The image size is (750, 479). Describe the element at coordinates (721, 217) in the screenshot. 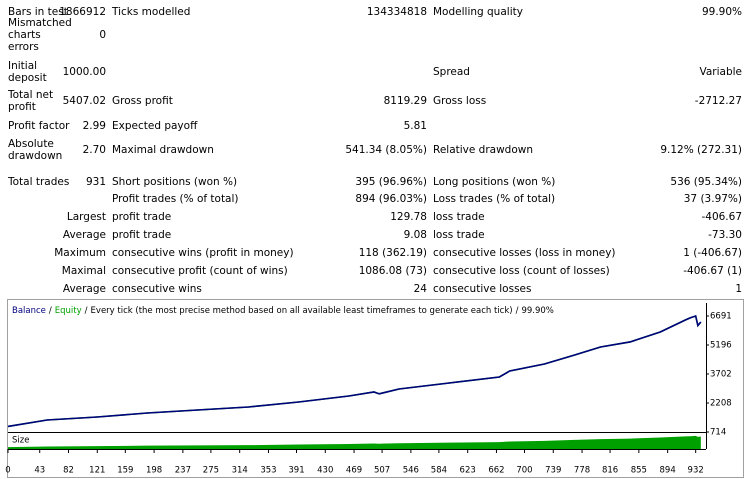

I see `value-cell: -406.67` at that location.